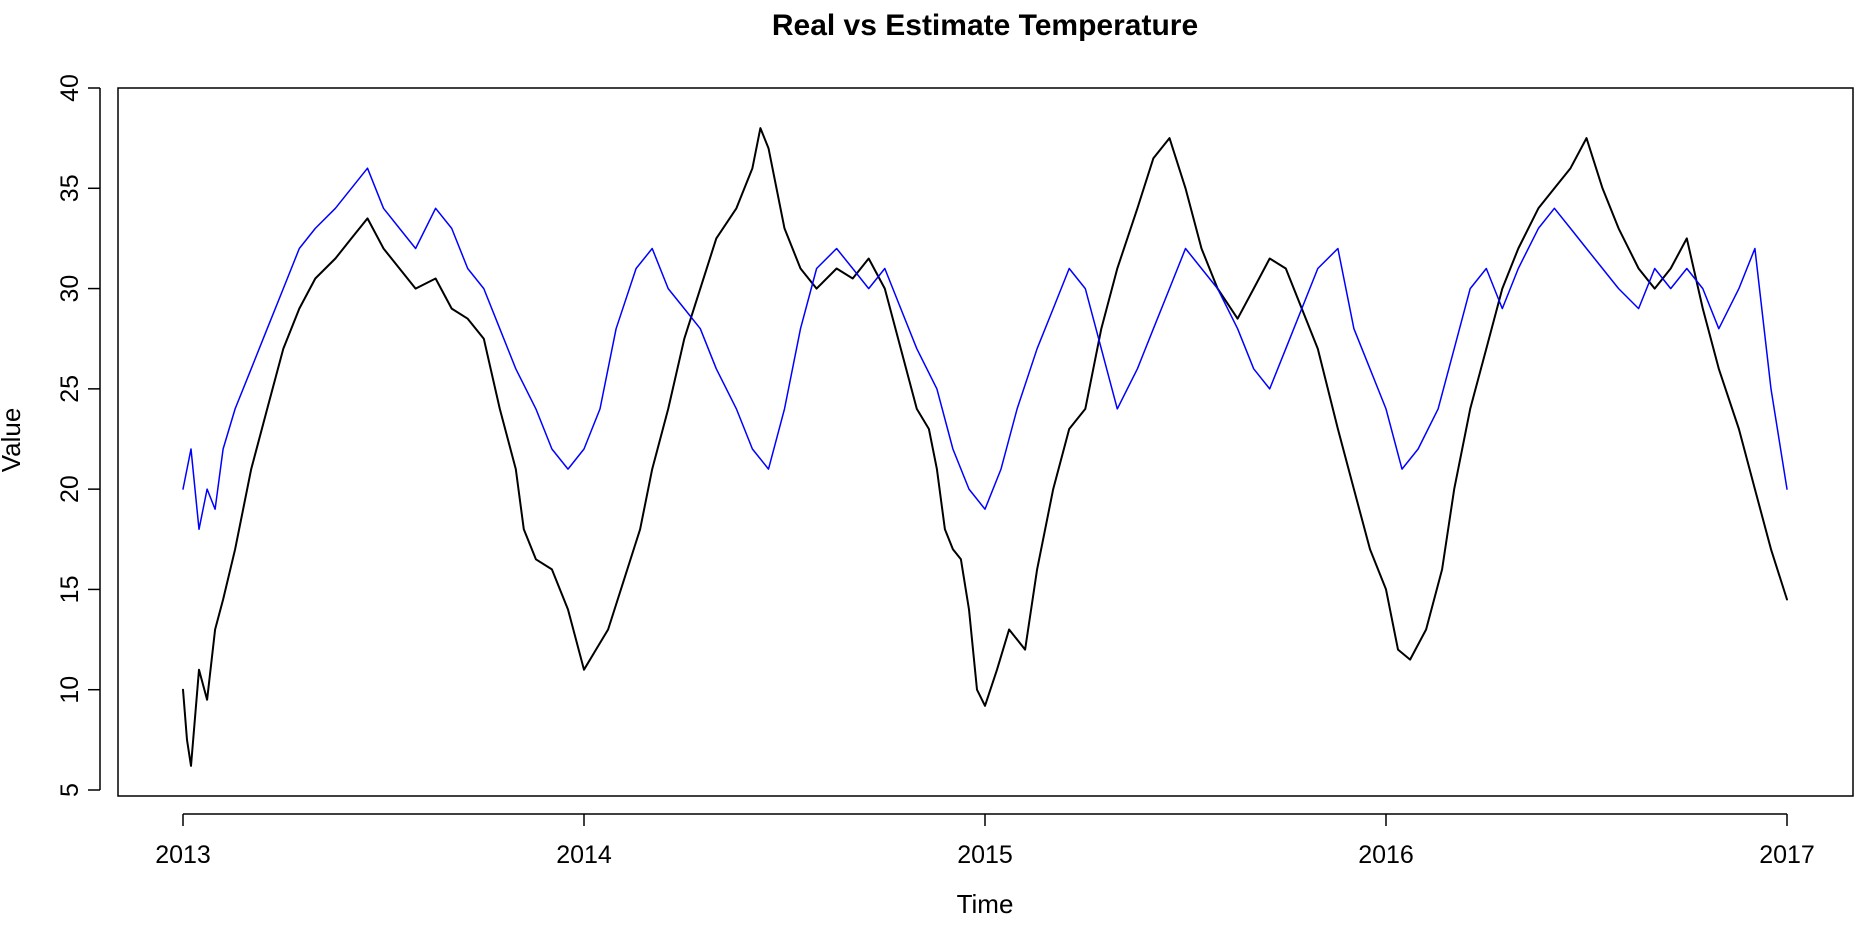 This screenshot has width=1864, height=927. What do you see at coordinates (1787, 855) in the screenshot?
I see `x-tick-label: 2017` at bounding box center [1787, 855].